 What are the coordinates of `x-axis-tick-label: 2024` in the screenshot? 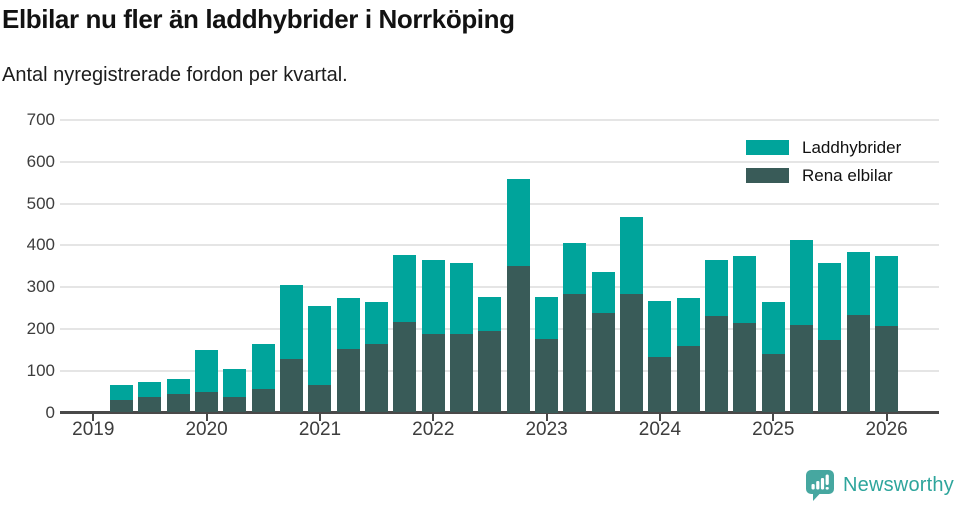 It's located at (660, 429).